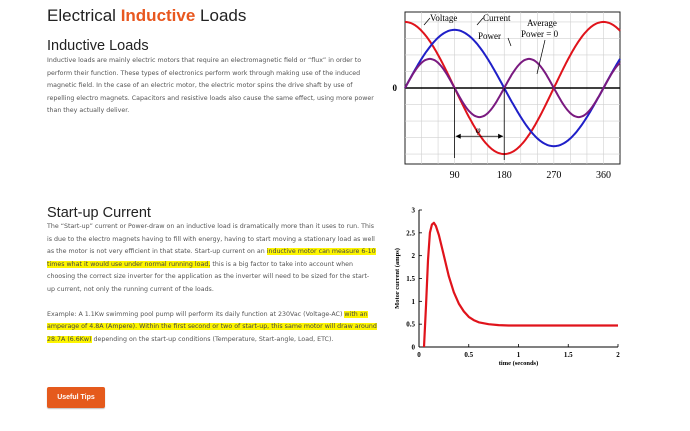 Image resolution: width=690 pixels, height=431 pixels. Describe the element at coordinates (410, 279) in the screenshot. I see `y-tick-label-1.5: 1.5` at that location.